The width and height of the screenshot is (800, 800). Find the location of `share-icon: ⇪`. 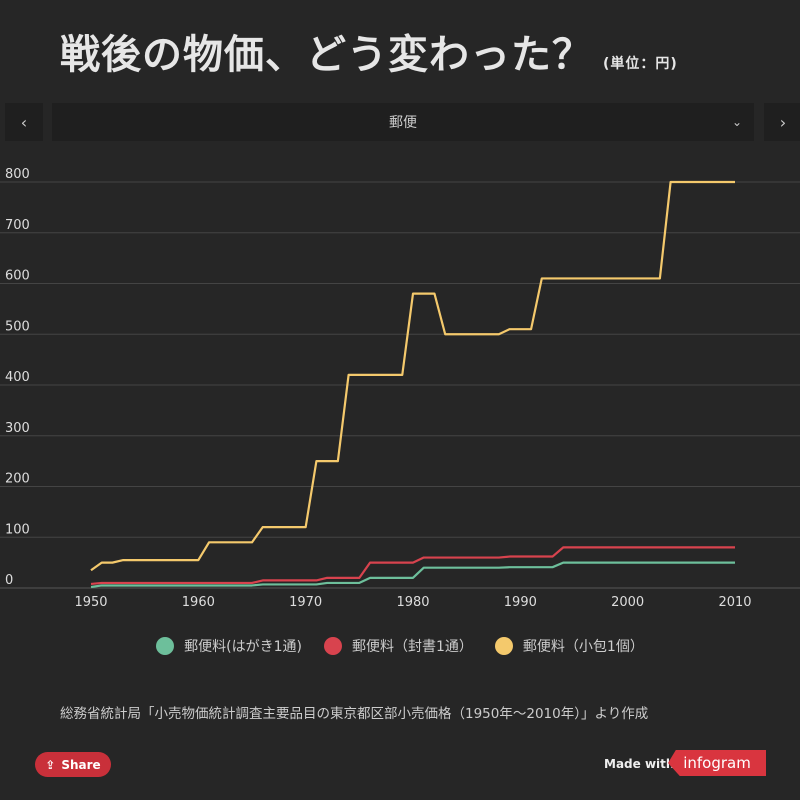

share-icon: ⇪ is located at coordinates (50, 764).